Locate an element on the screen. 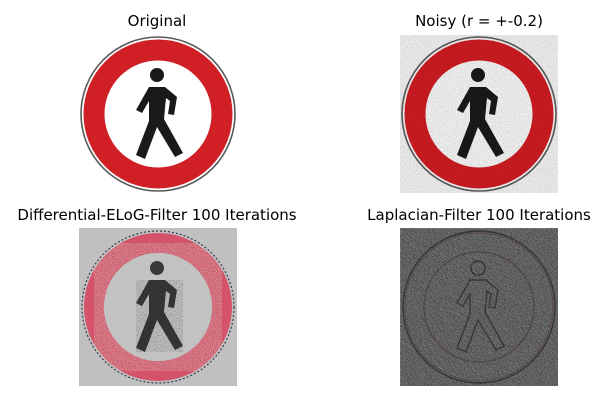 The height and width of the screenshot is (400, 606). noisy-image is located at coordinates (479, 114).